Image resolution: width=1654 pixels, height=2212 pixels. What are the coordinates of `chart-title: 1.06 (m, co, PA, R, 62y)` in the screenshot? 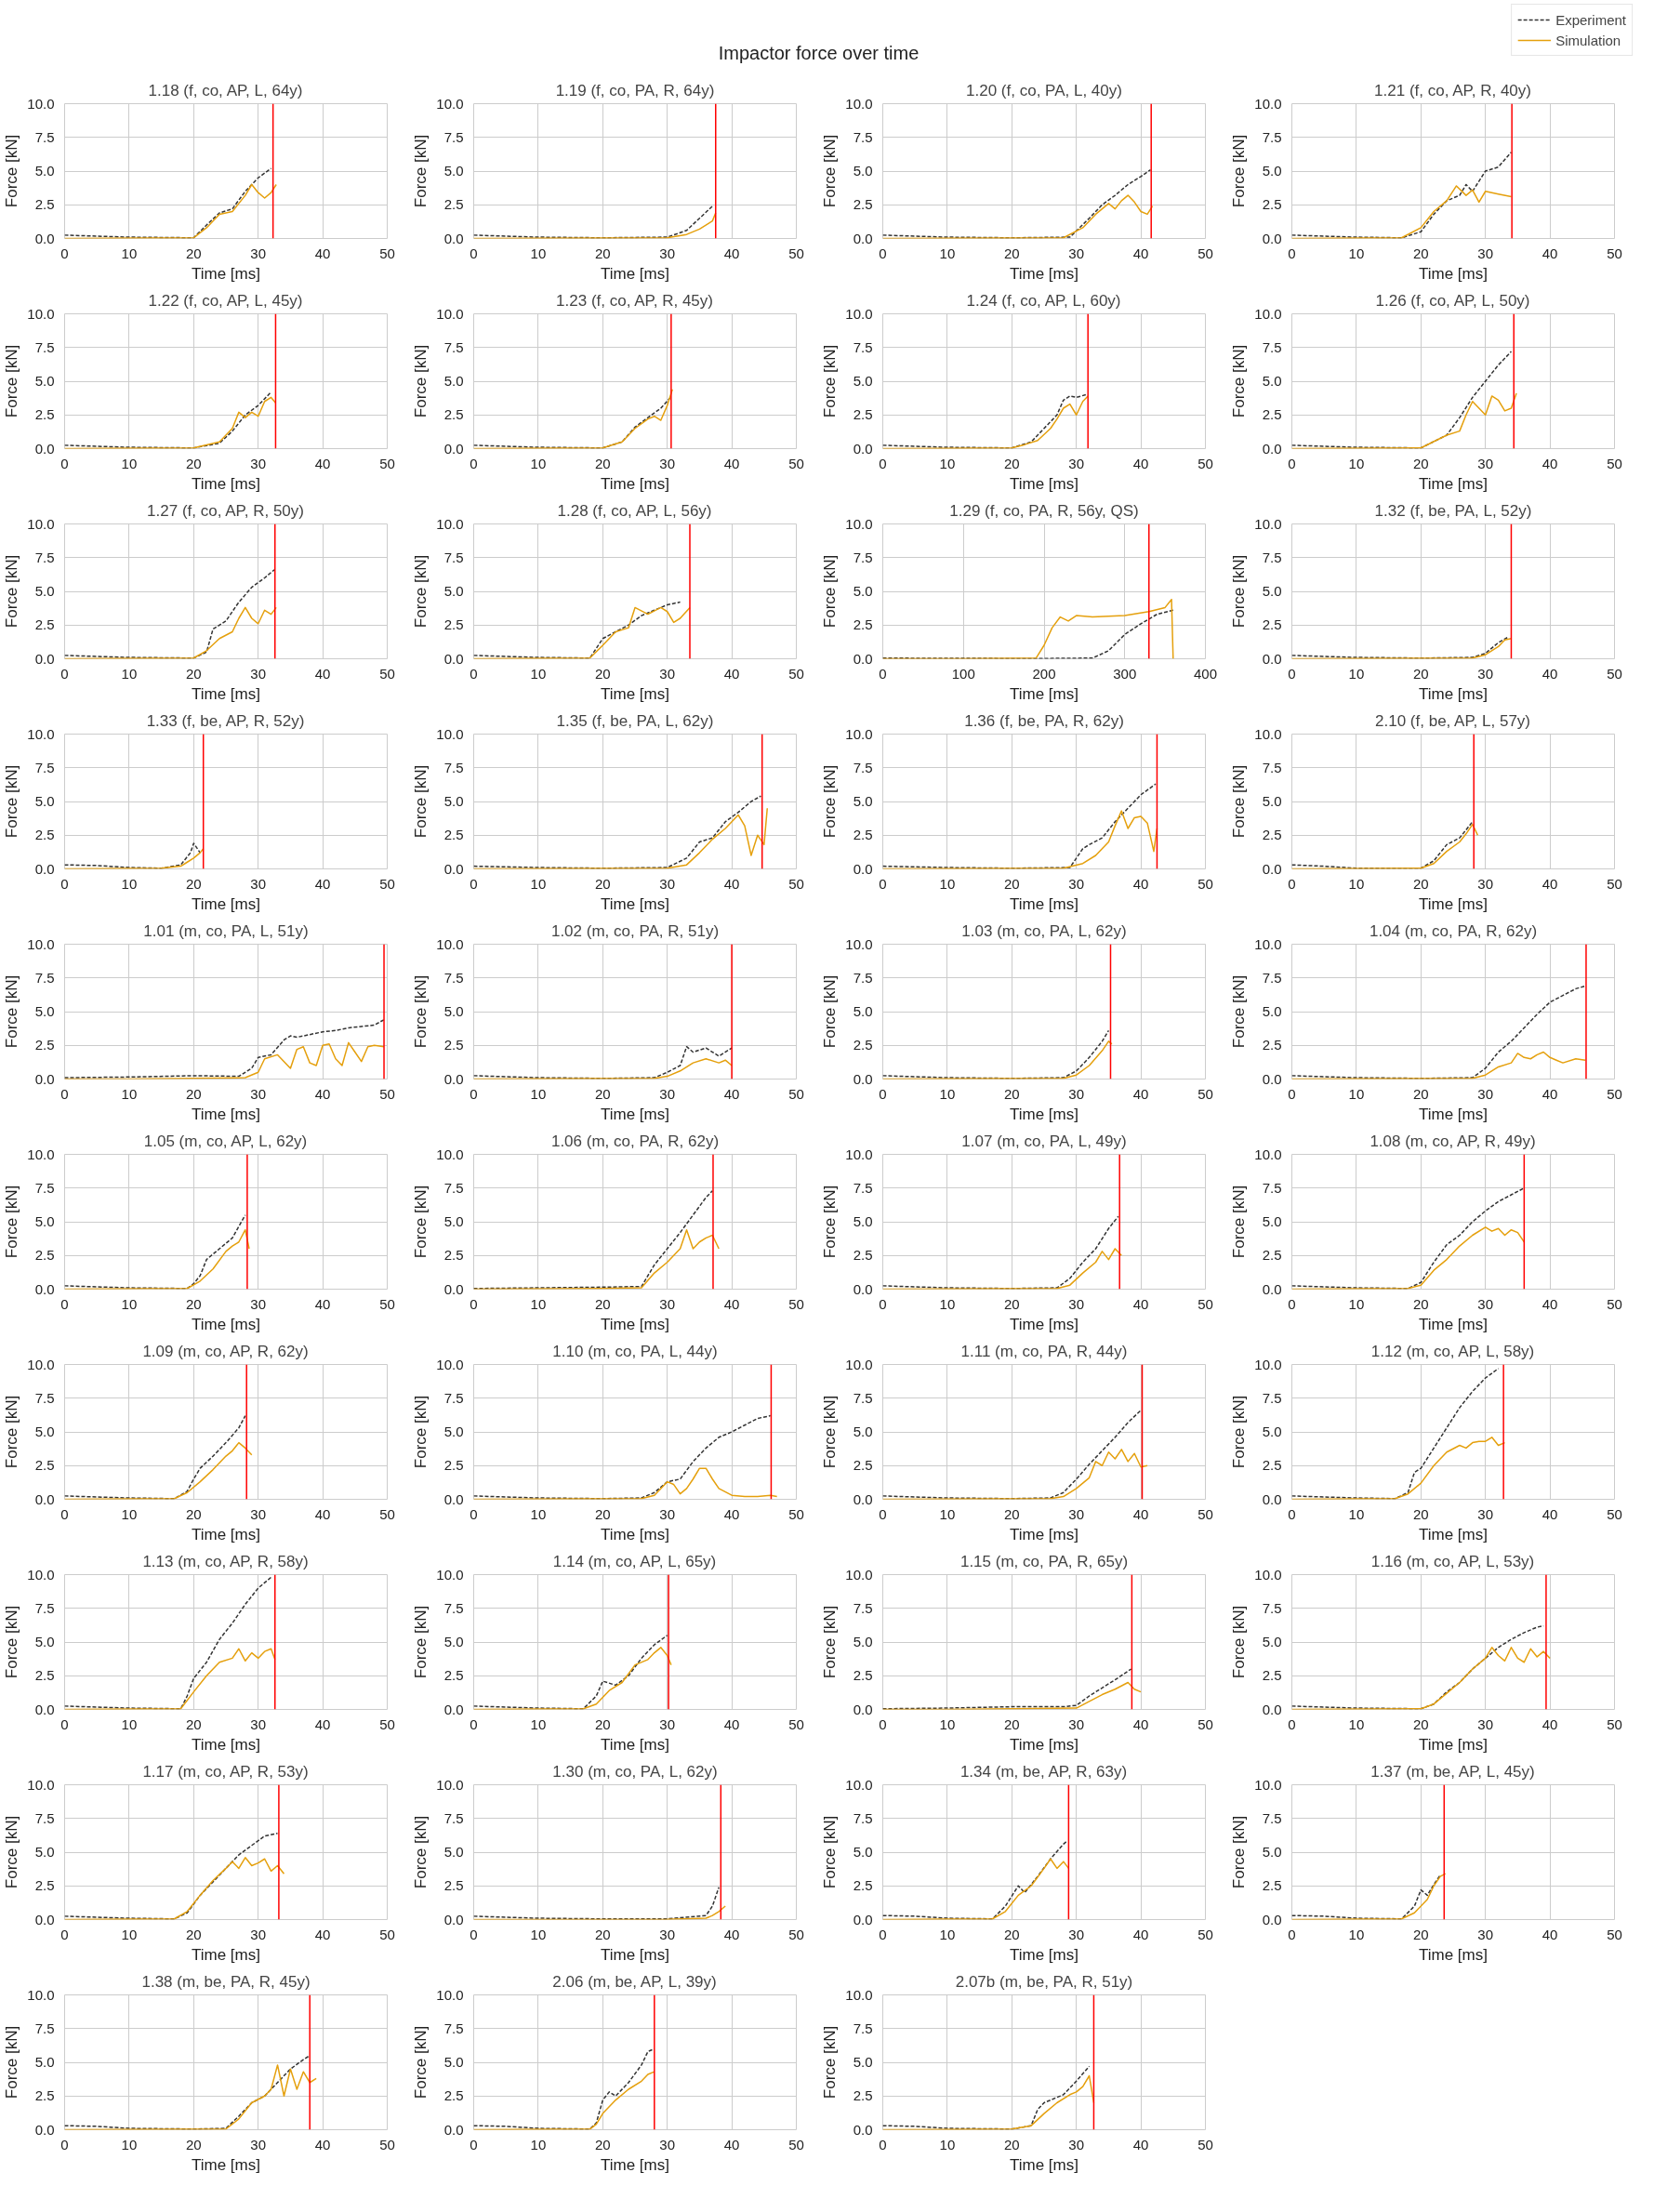 It's located at (635, 1141).